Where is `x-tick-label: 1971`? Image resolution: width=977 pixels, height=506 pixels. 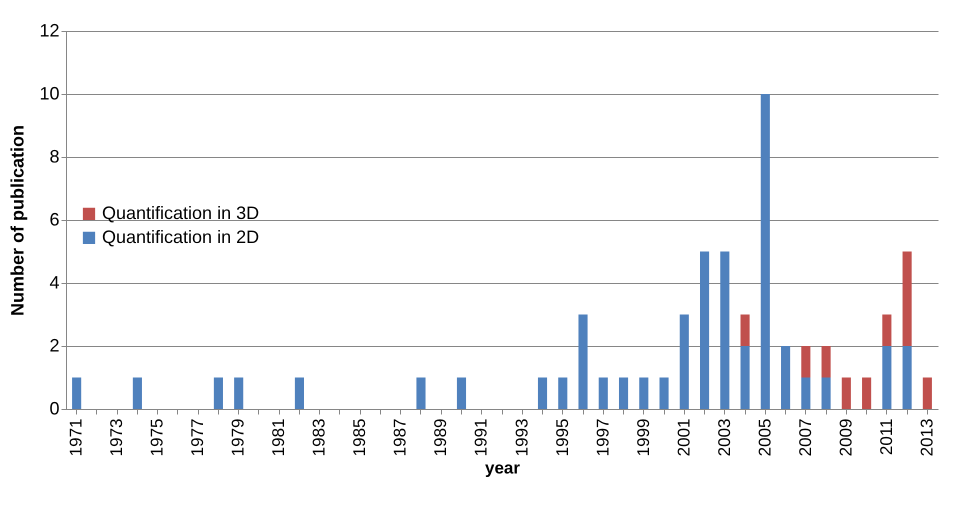
x-tick-label: 1971 is located at coordinates (76, 437).